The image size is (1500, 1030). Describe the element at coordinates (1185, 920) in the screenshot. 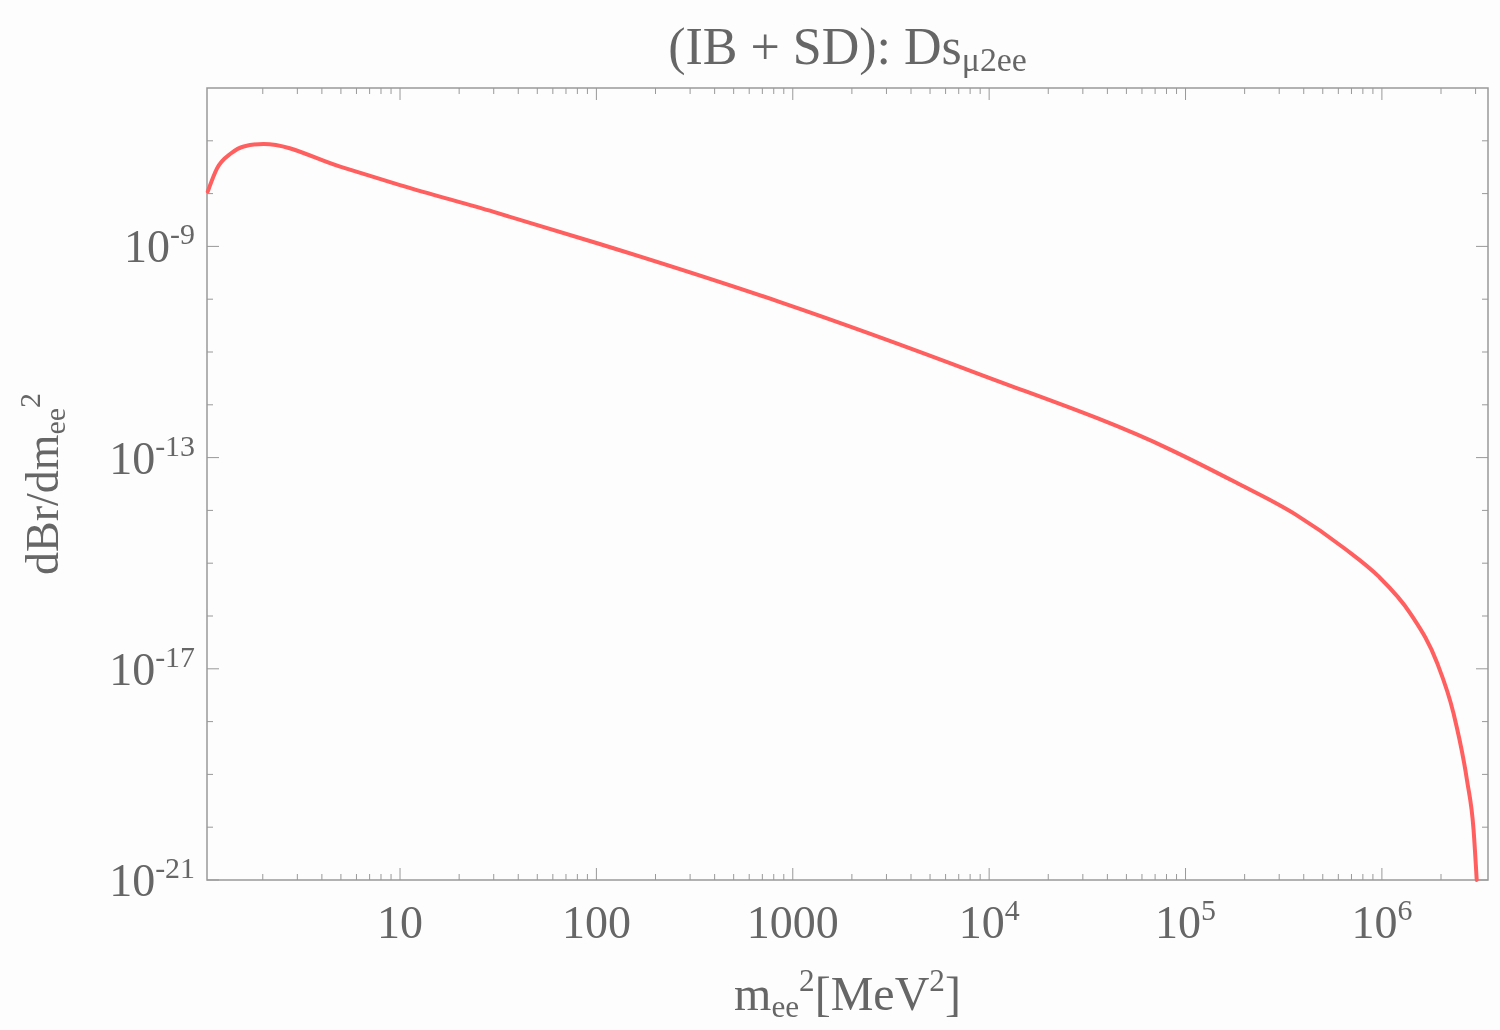

I see `x-tick-label: 10$^{5}$` at that location.